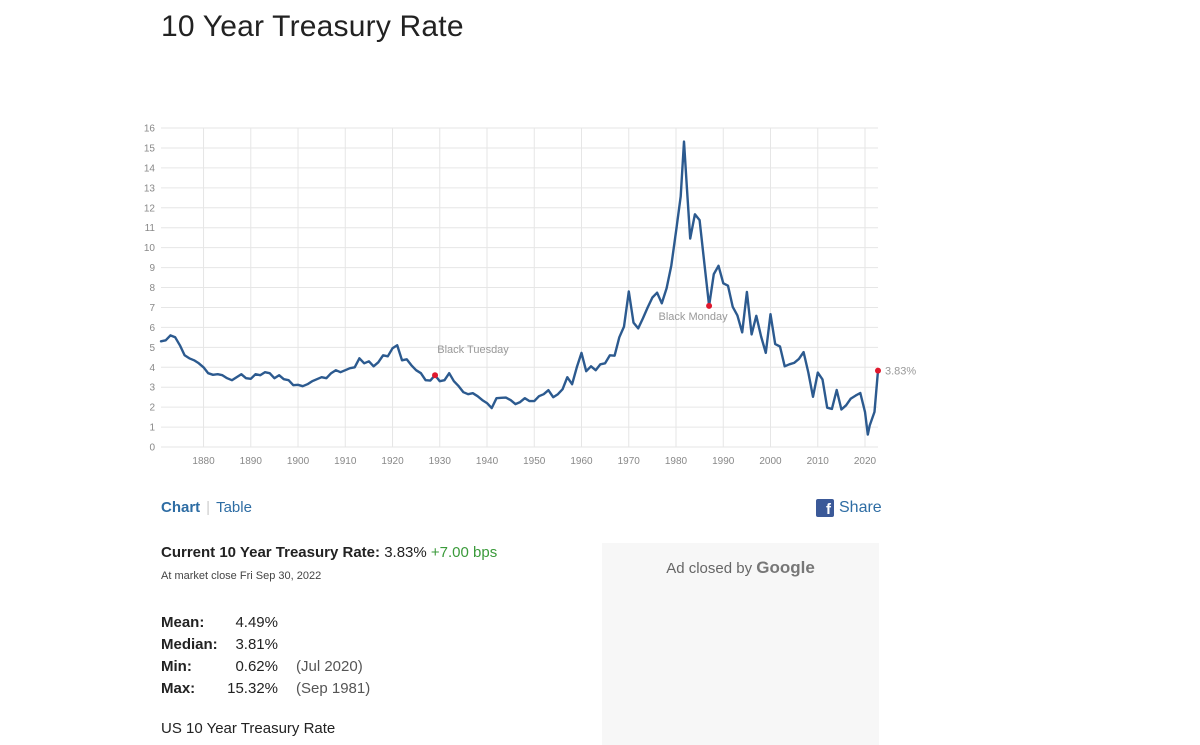 This screenshot has height=745, width=1200. I want to click on current-rate-change: +7.00 bps, so click(464, 552).